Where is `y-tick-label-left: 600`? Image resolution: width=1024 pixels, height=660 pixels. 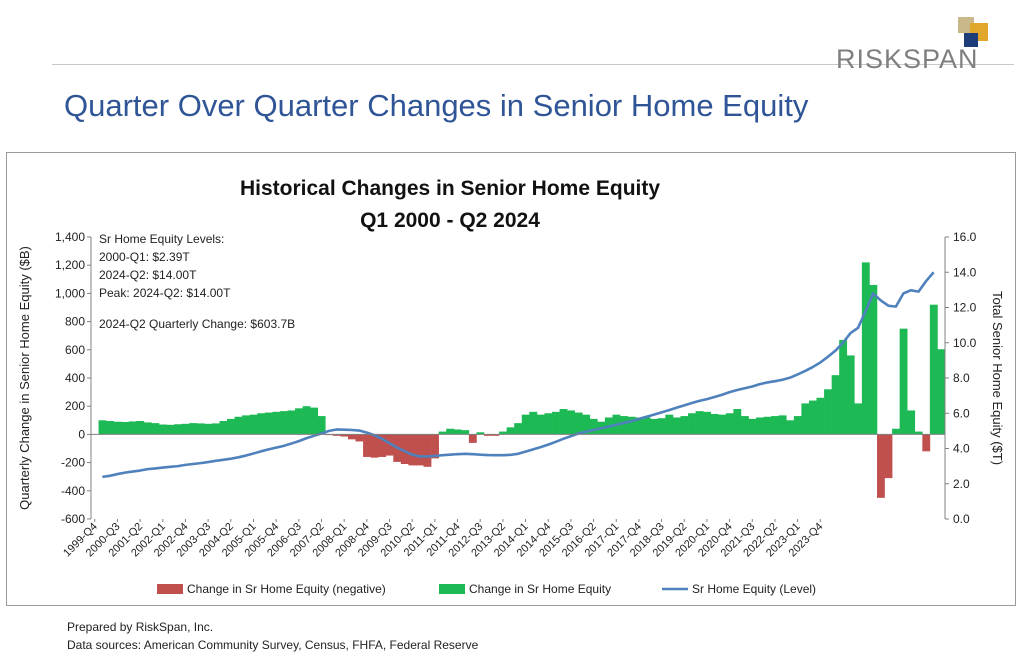
y-tick-label-left: 600 is located at coordinates (75, 350).